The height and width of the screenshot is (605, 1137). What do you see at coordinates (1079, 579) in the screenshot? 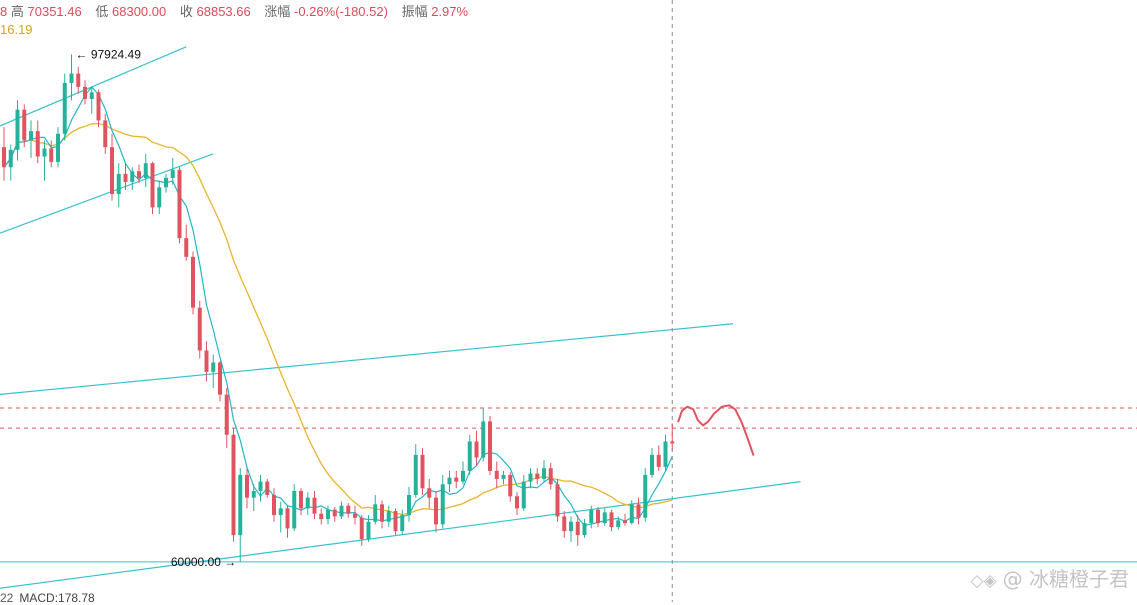
I see `watermark-author: 冰糖橙子君` at bounding box center [1079, 579].